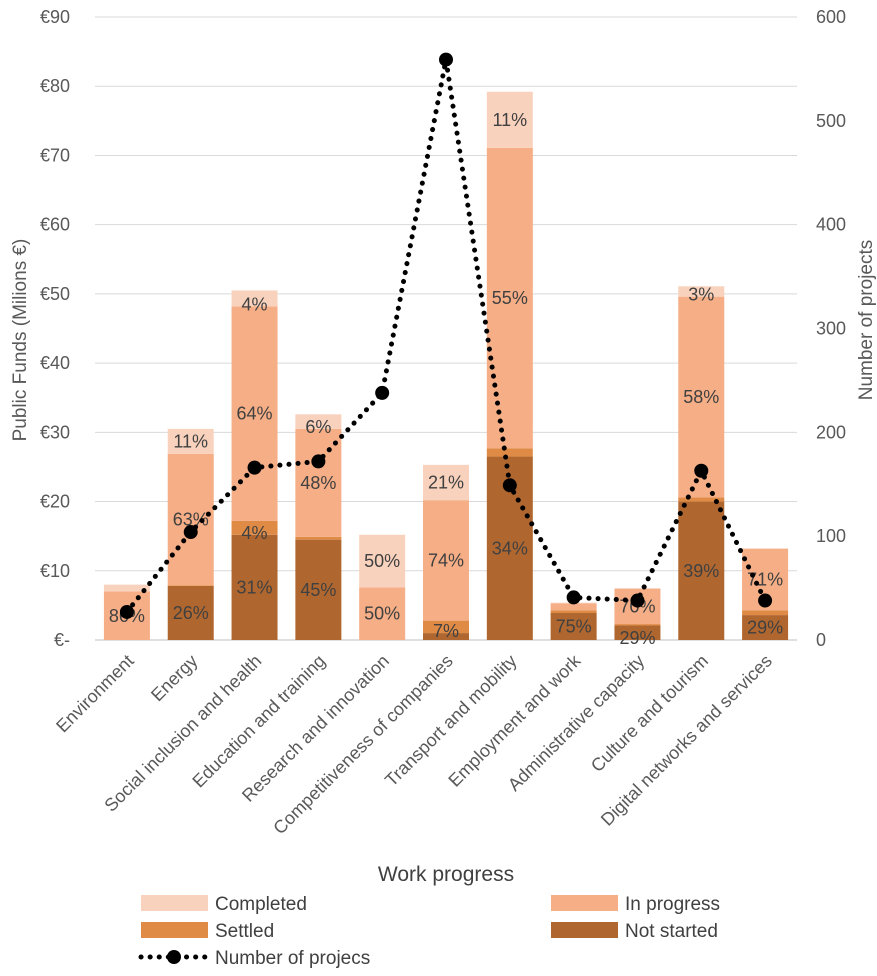 The height and width of the screenshot is (976, 877). Describe the element at coordinates (55, 225) in the screenshot. I see `y-tick-label: €60` at that location.